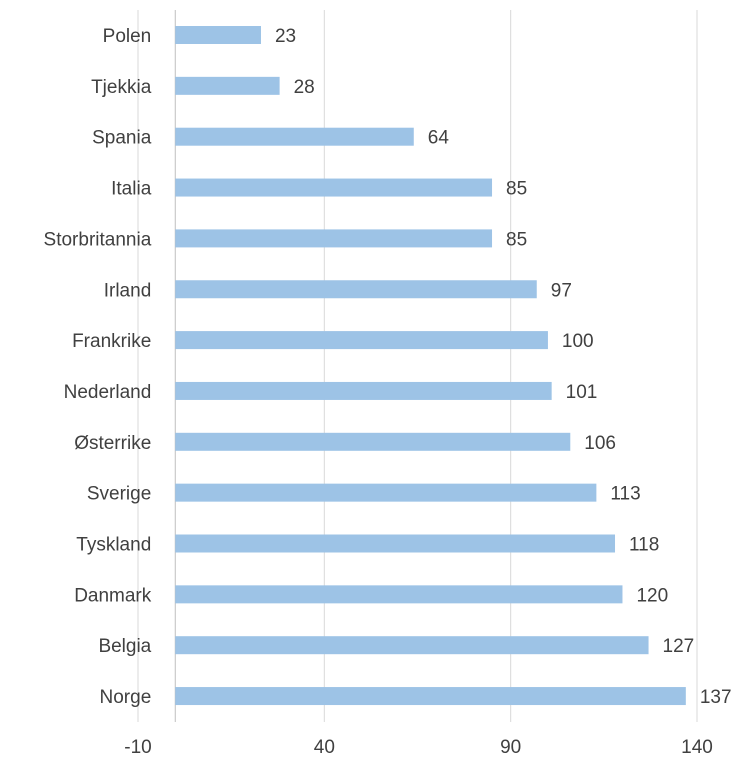  I want to click on value-label: 118, so click(644, 545).